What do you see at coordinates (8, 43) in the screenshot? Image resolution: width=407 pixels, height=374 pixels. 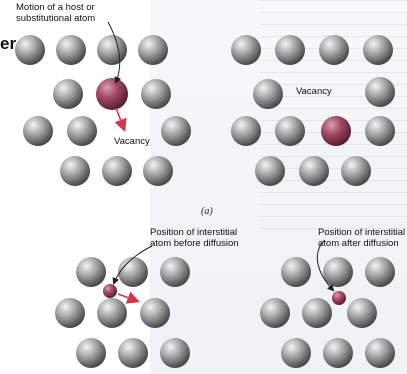 I see `cut-off-text-fragment: er` at bounding box center [8, 43].